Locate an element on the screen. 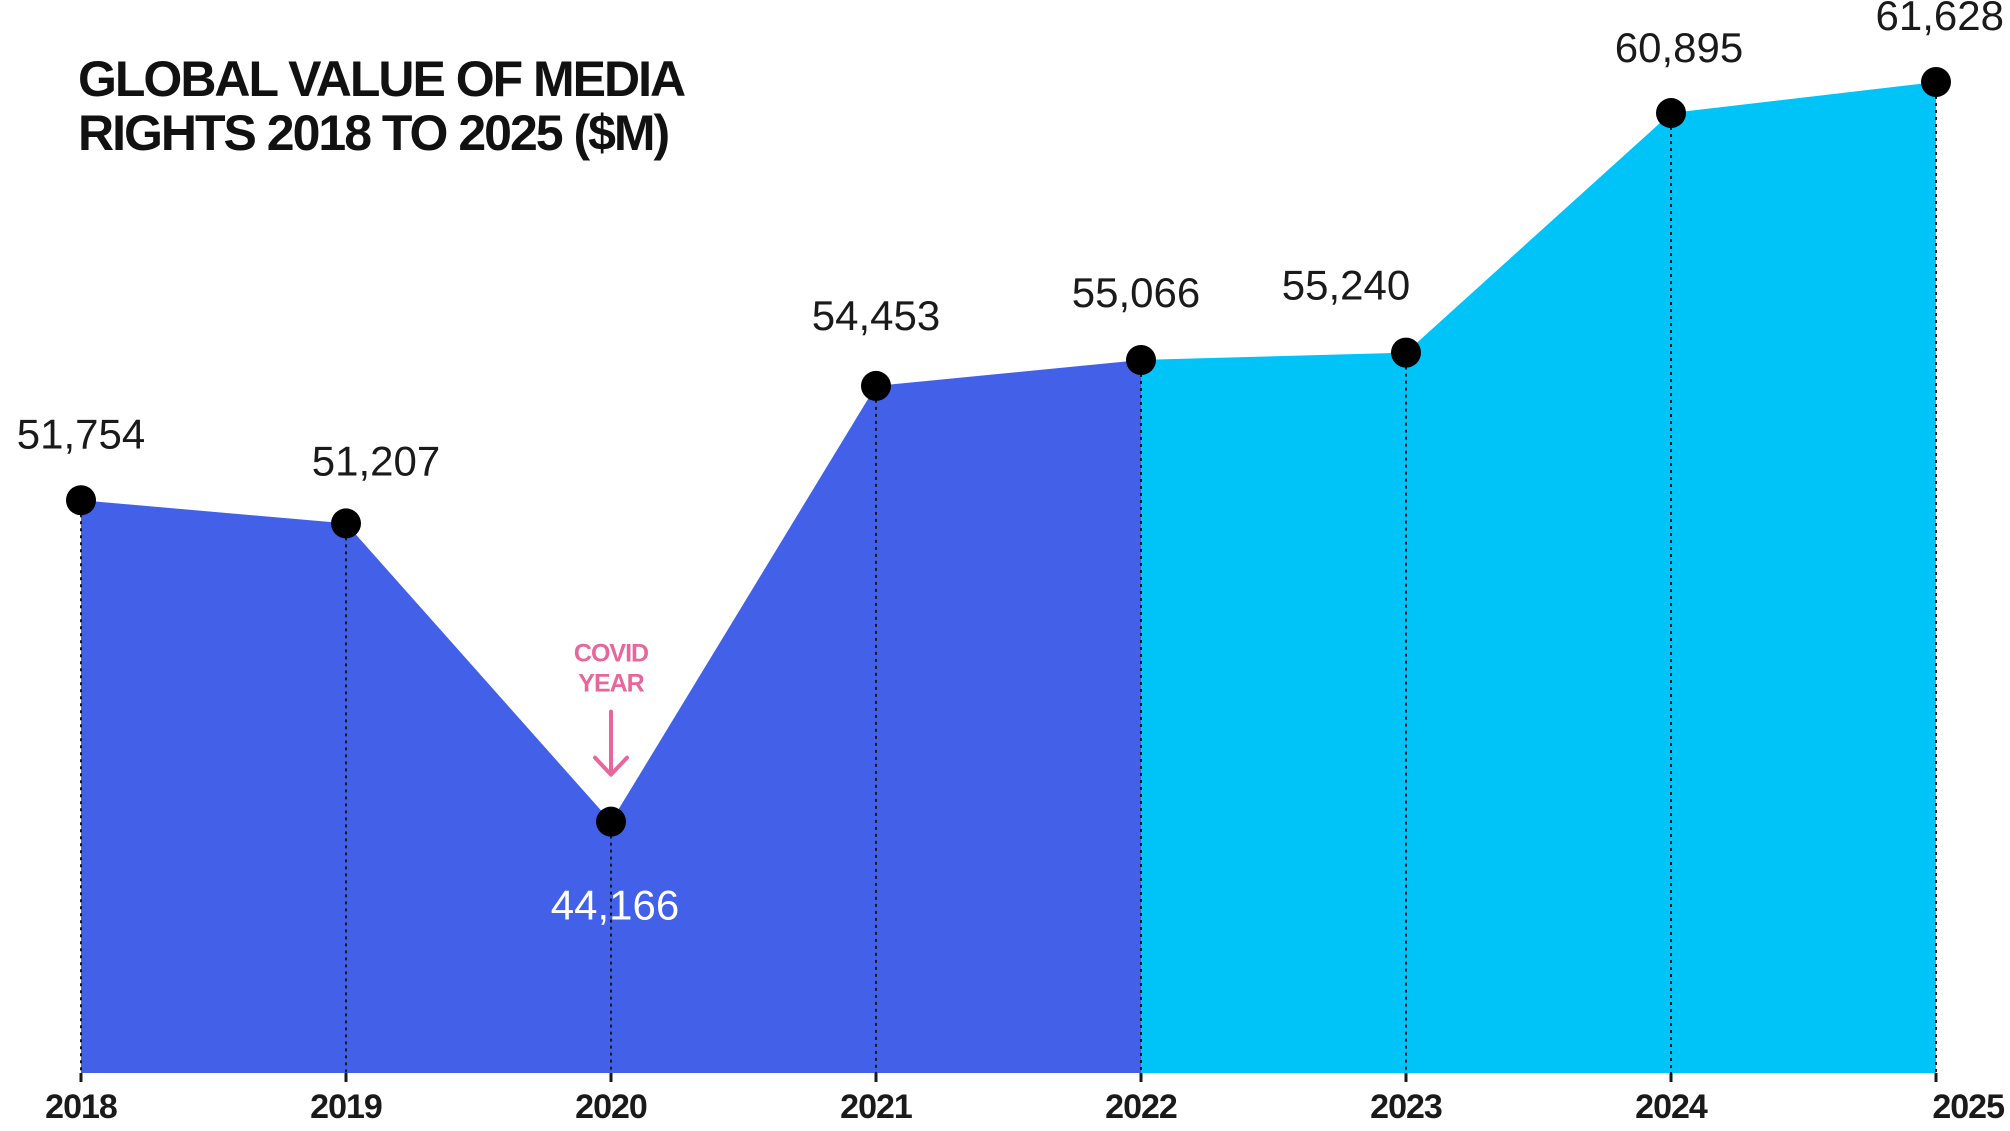  x-tick-label-2025: 2025 is located at coordinates (1968, 1107).